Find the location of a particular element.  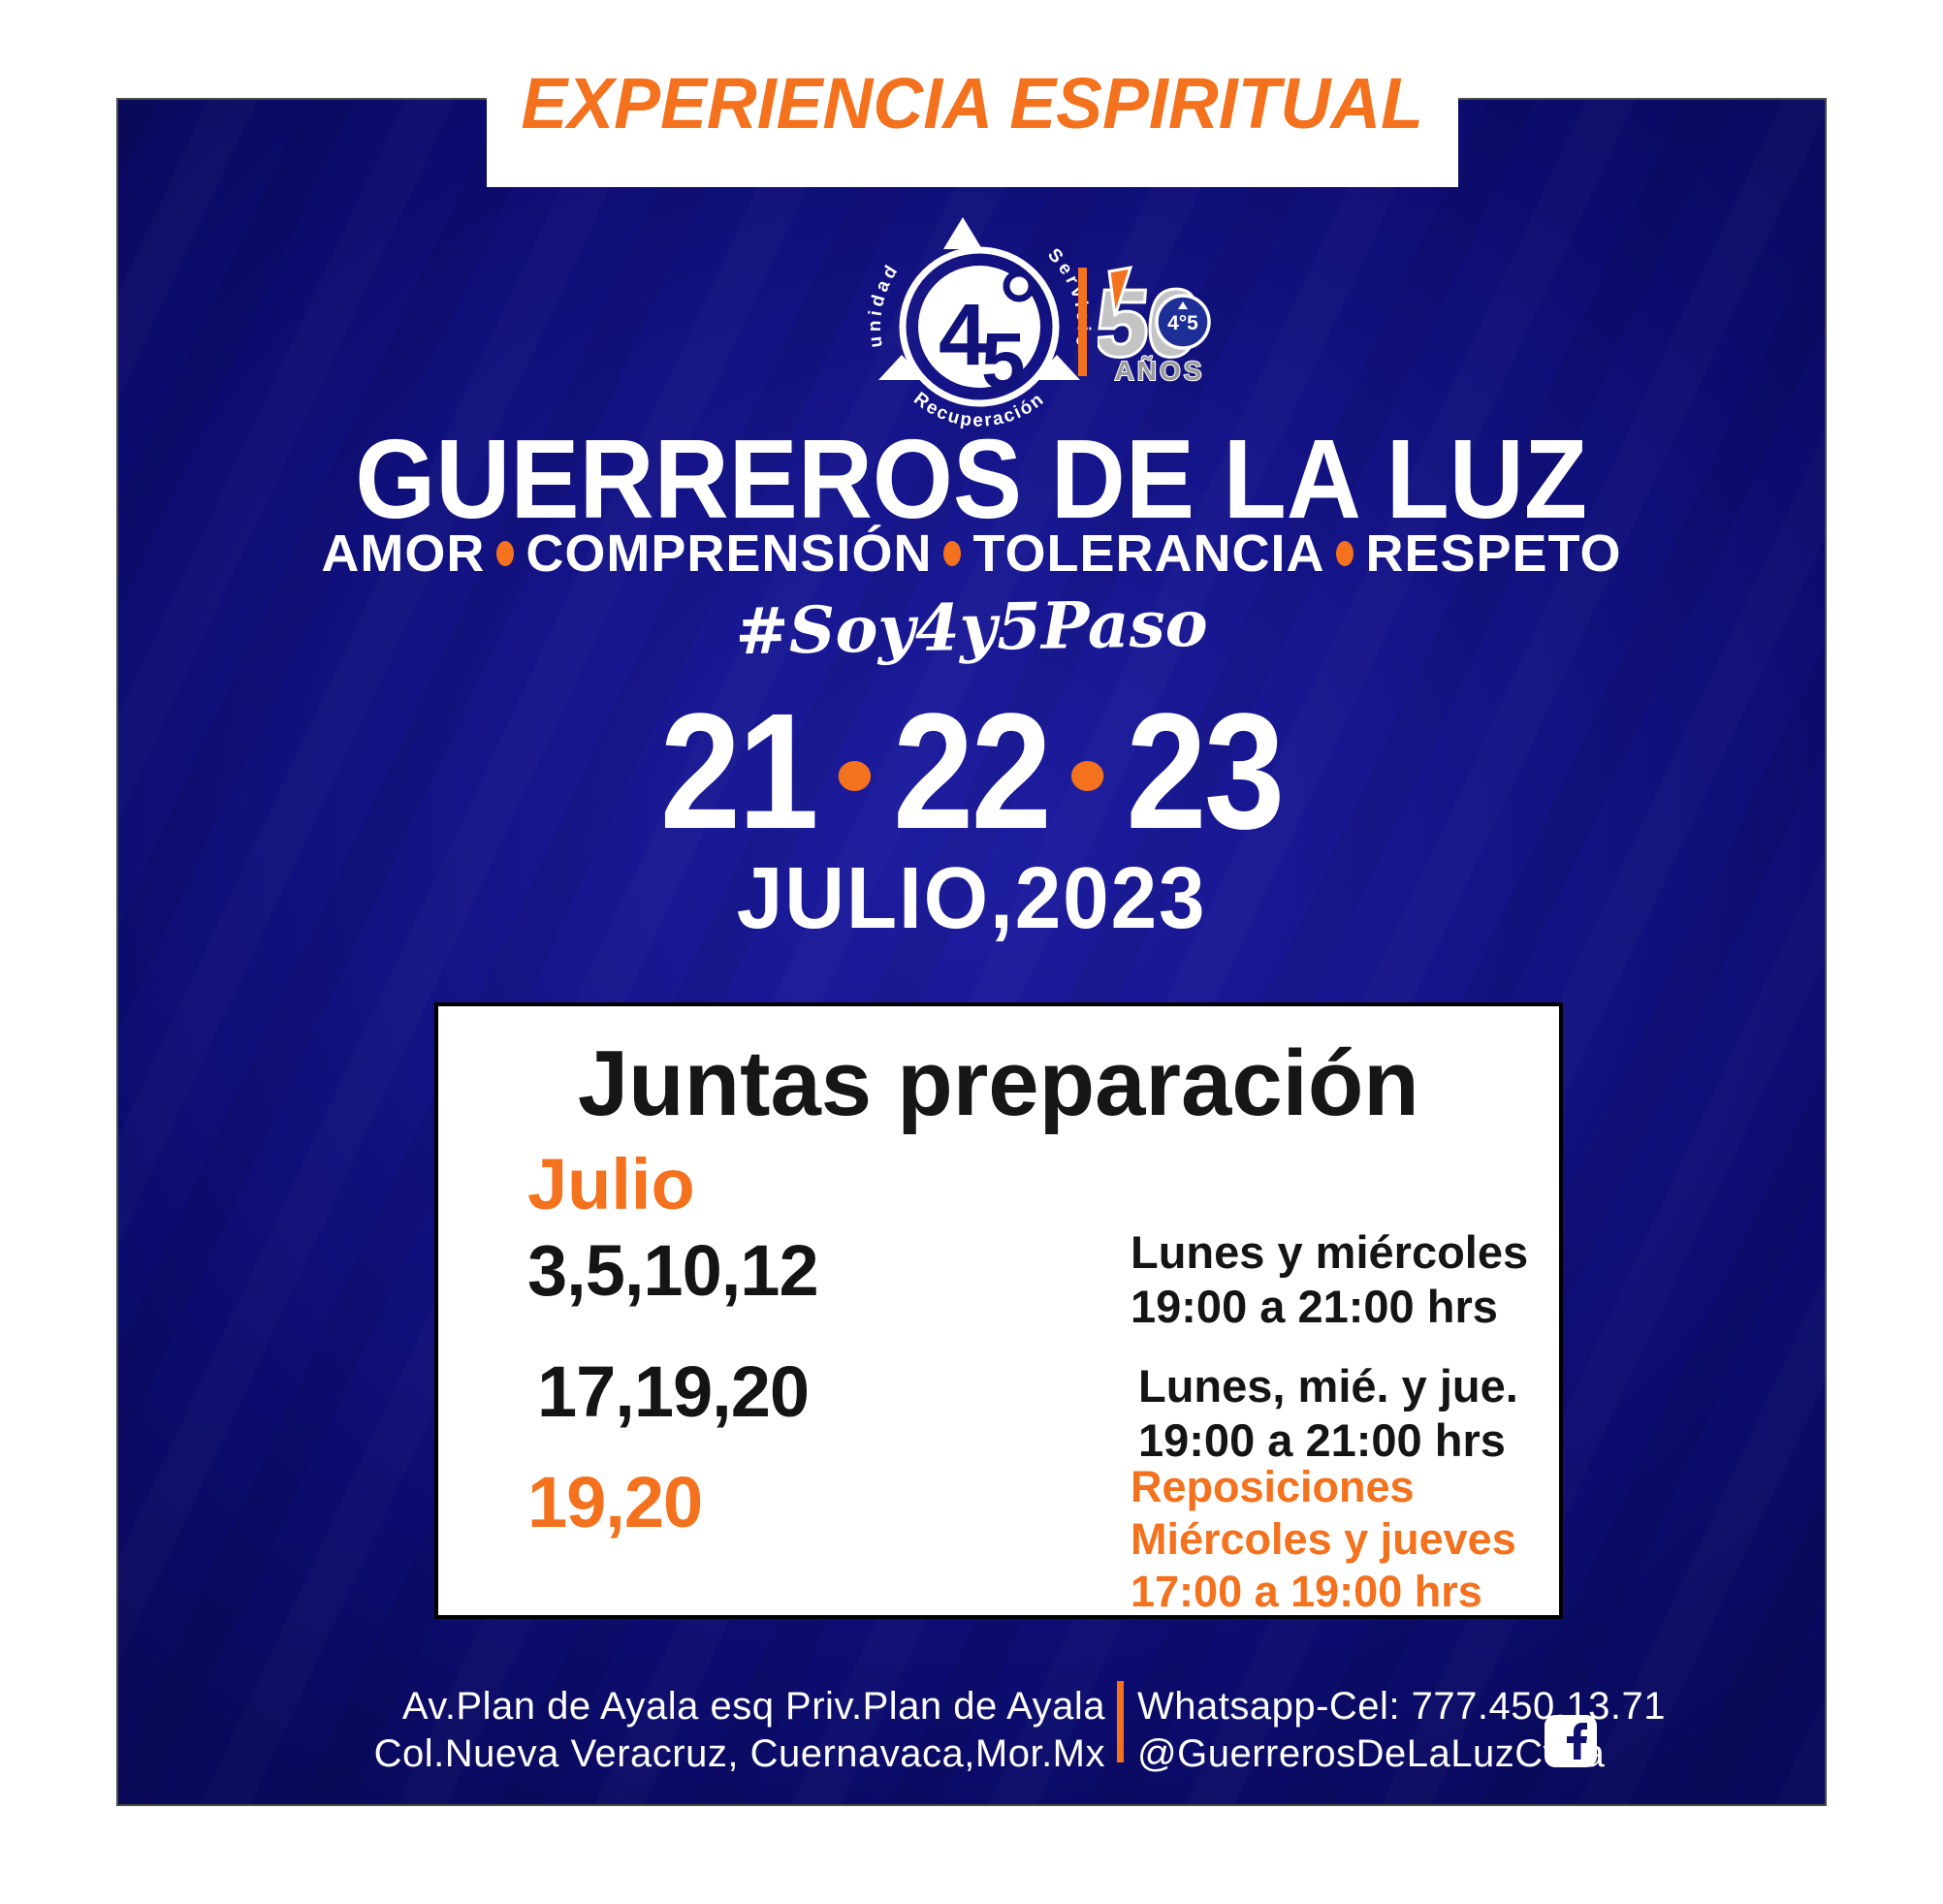

triangle-right-icon is located at coordinates (1057, 367).